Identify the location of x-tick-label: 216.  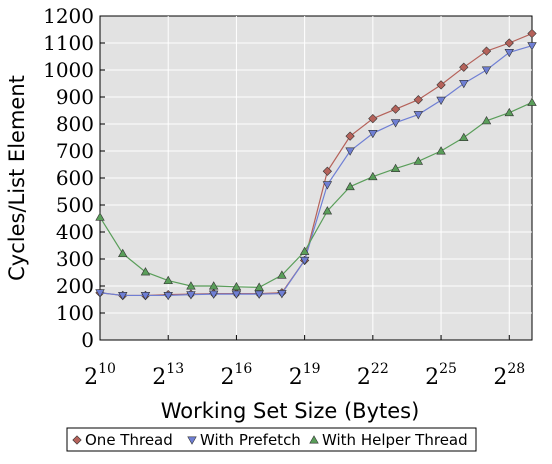
(237, 375).